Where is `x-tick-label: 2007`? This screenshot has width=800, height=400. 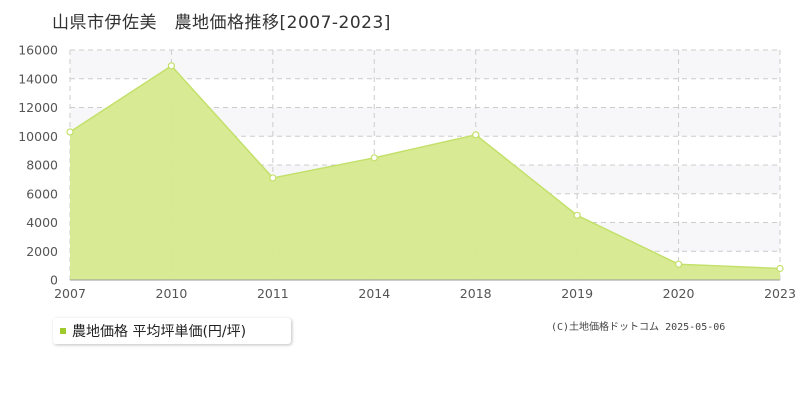
x-tick-label: 2007 is located at coordinates (70, 293).